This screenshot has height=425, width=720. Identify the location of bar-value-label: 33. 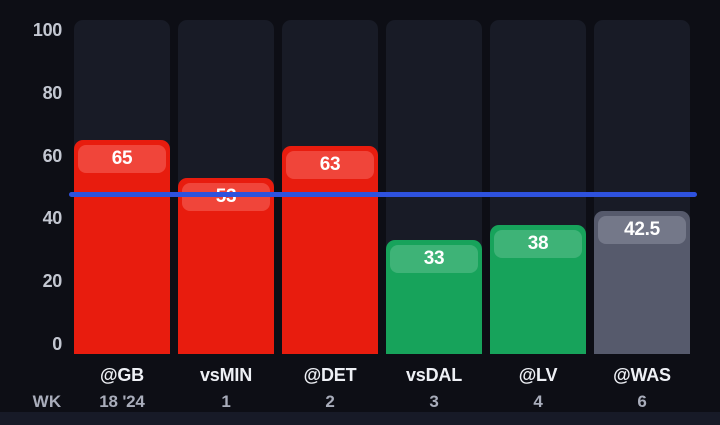
(434, 259).